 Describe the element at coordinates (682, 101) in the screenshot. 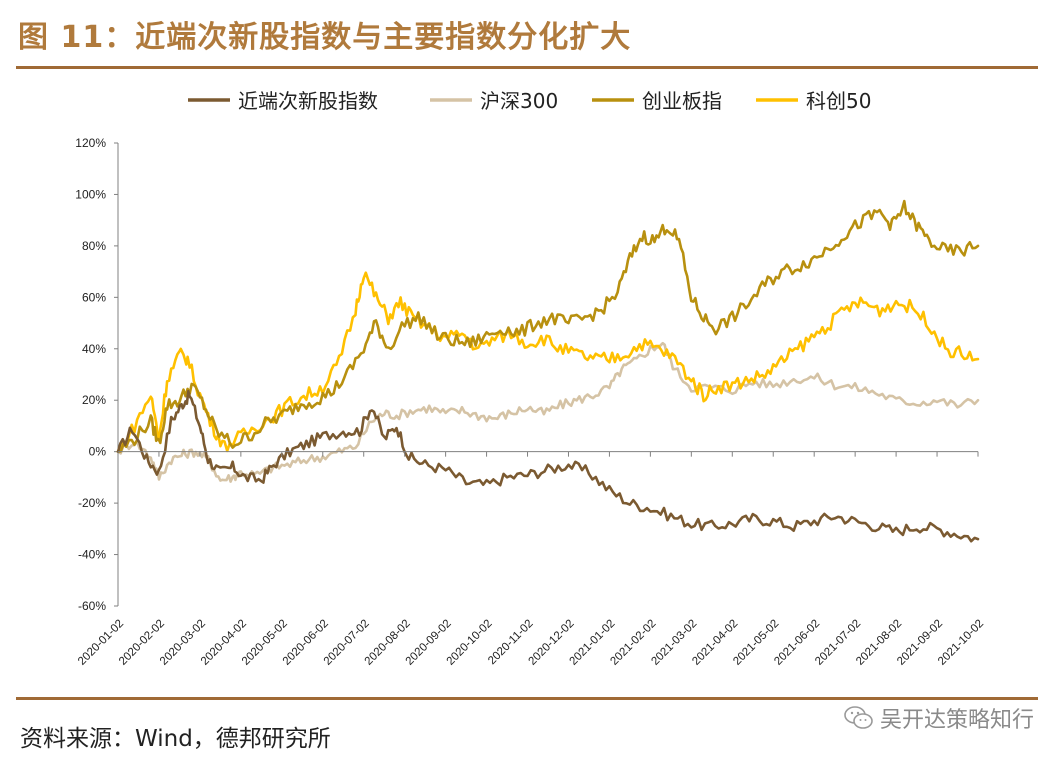

I see `legend-label: 创业板指` at that location.